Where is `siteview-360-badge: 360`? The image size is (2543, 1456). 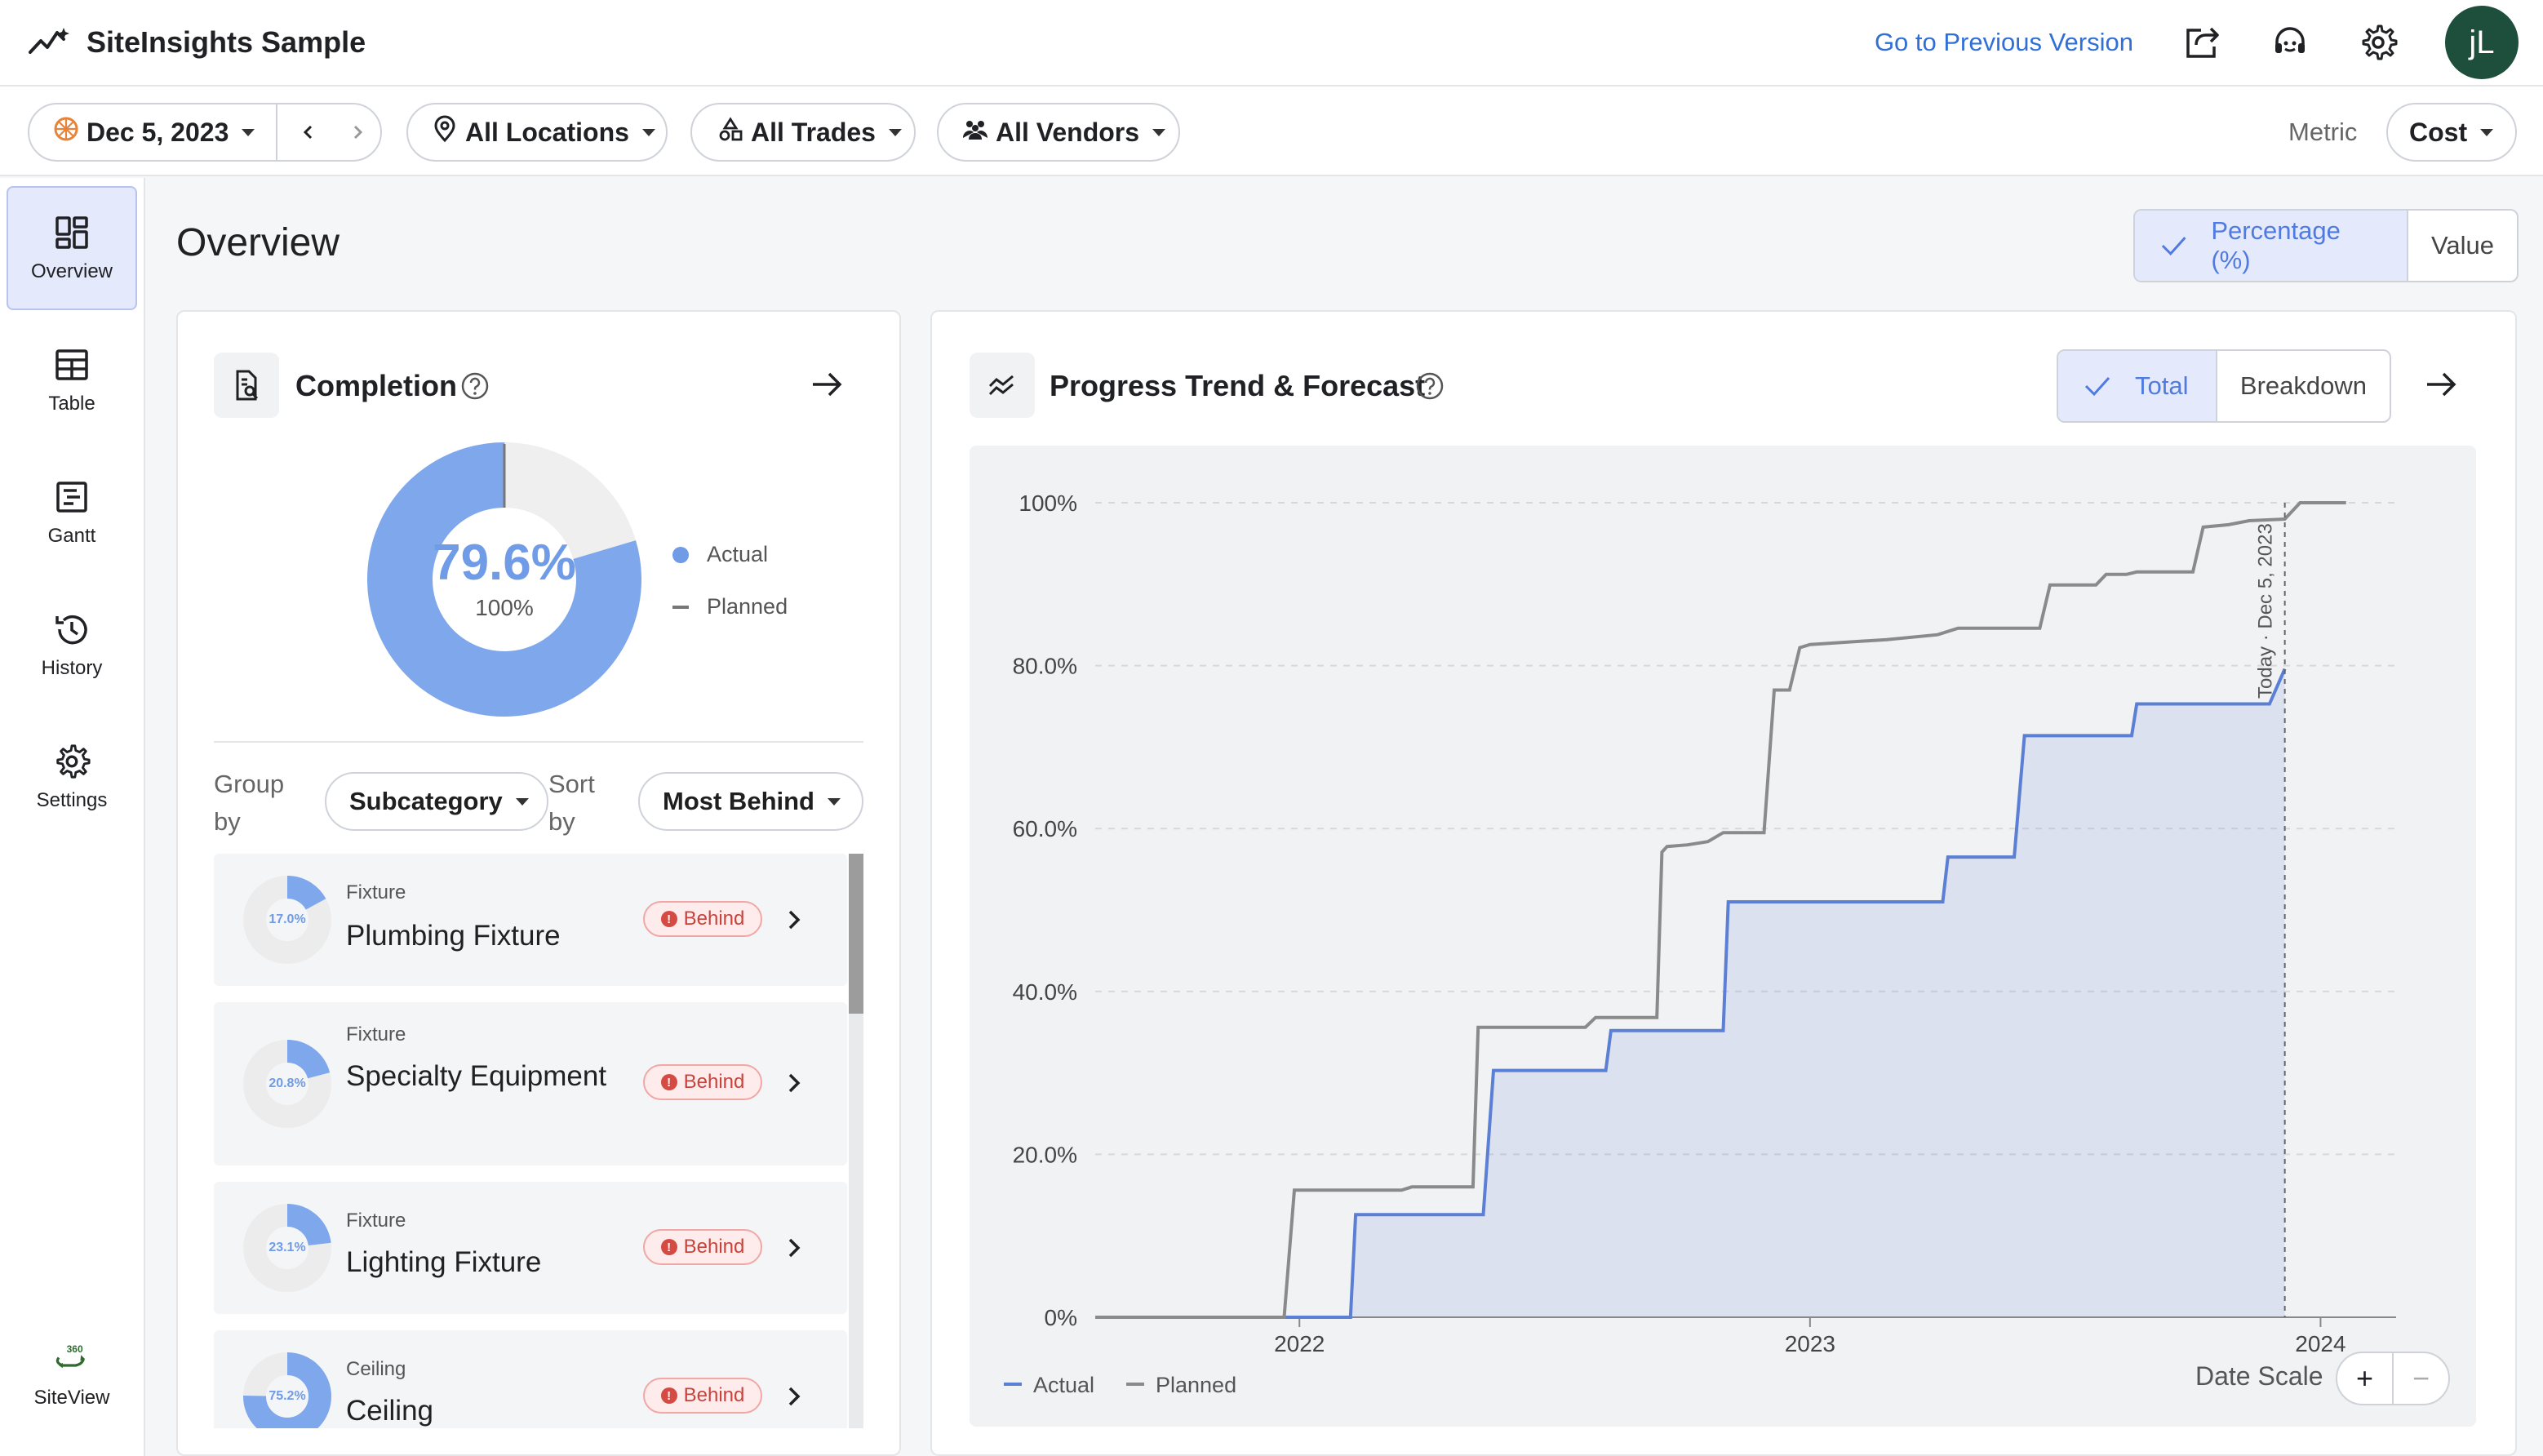
siteview-360-badge: 360 is located at coordinates (75, 1349).